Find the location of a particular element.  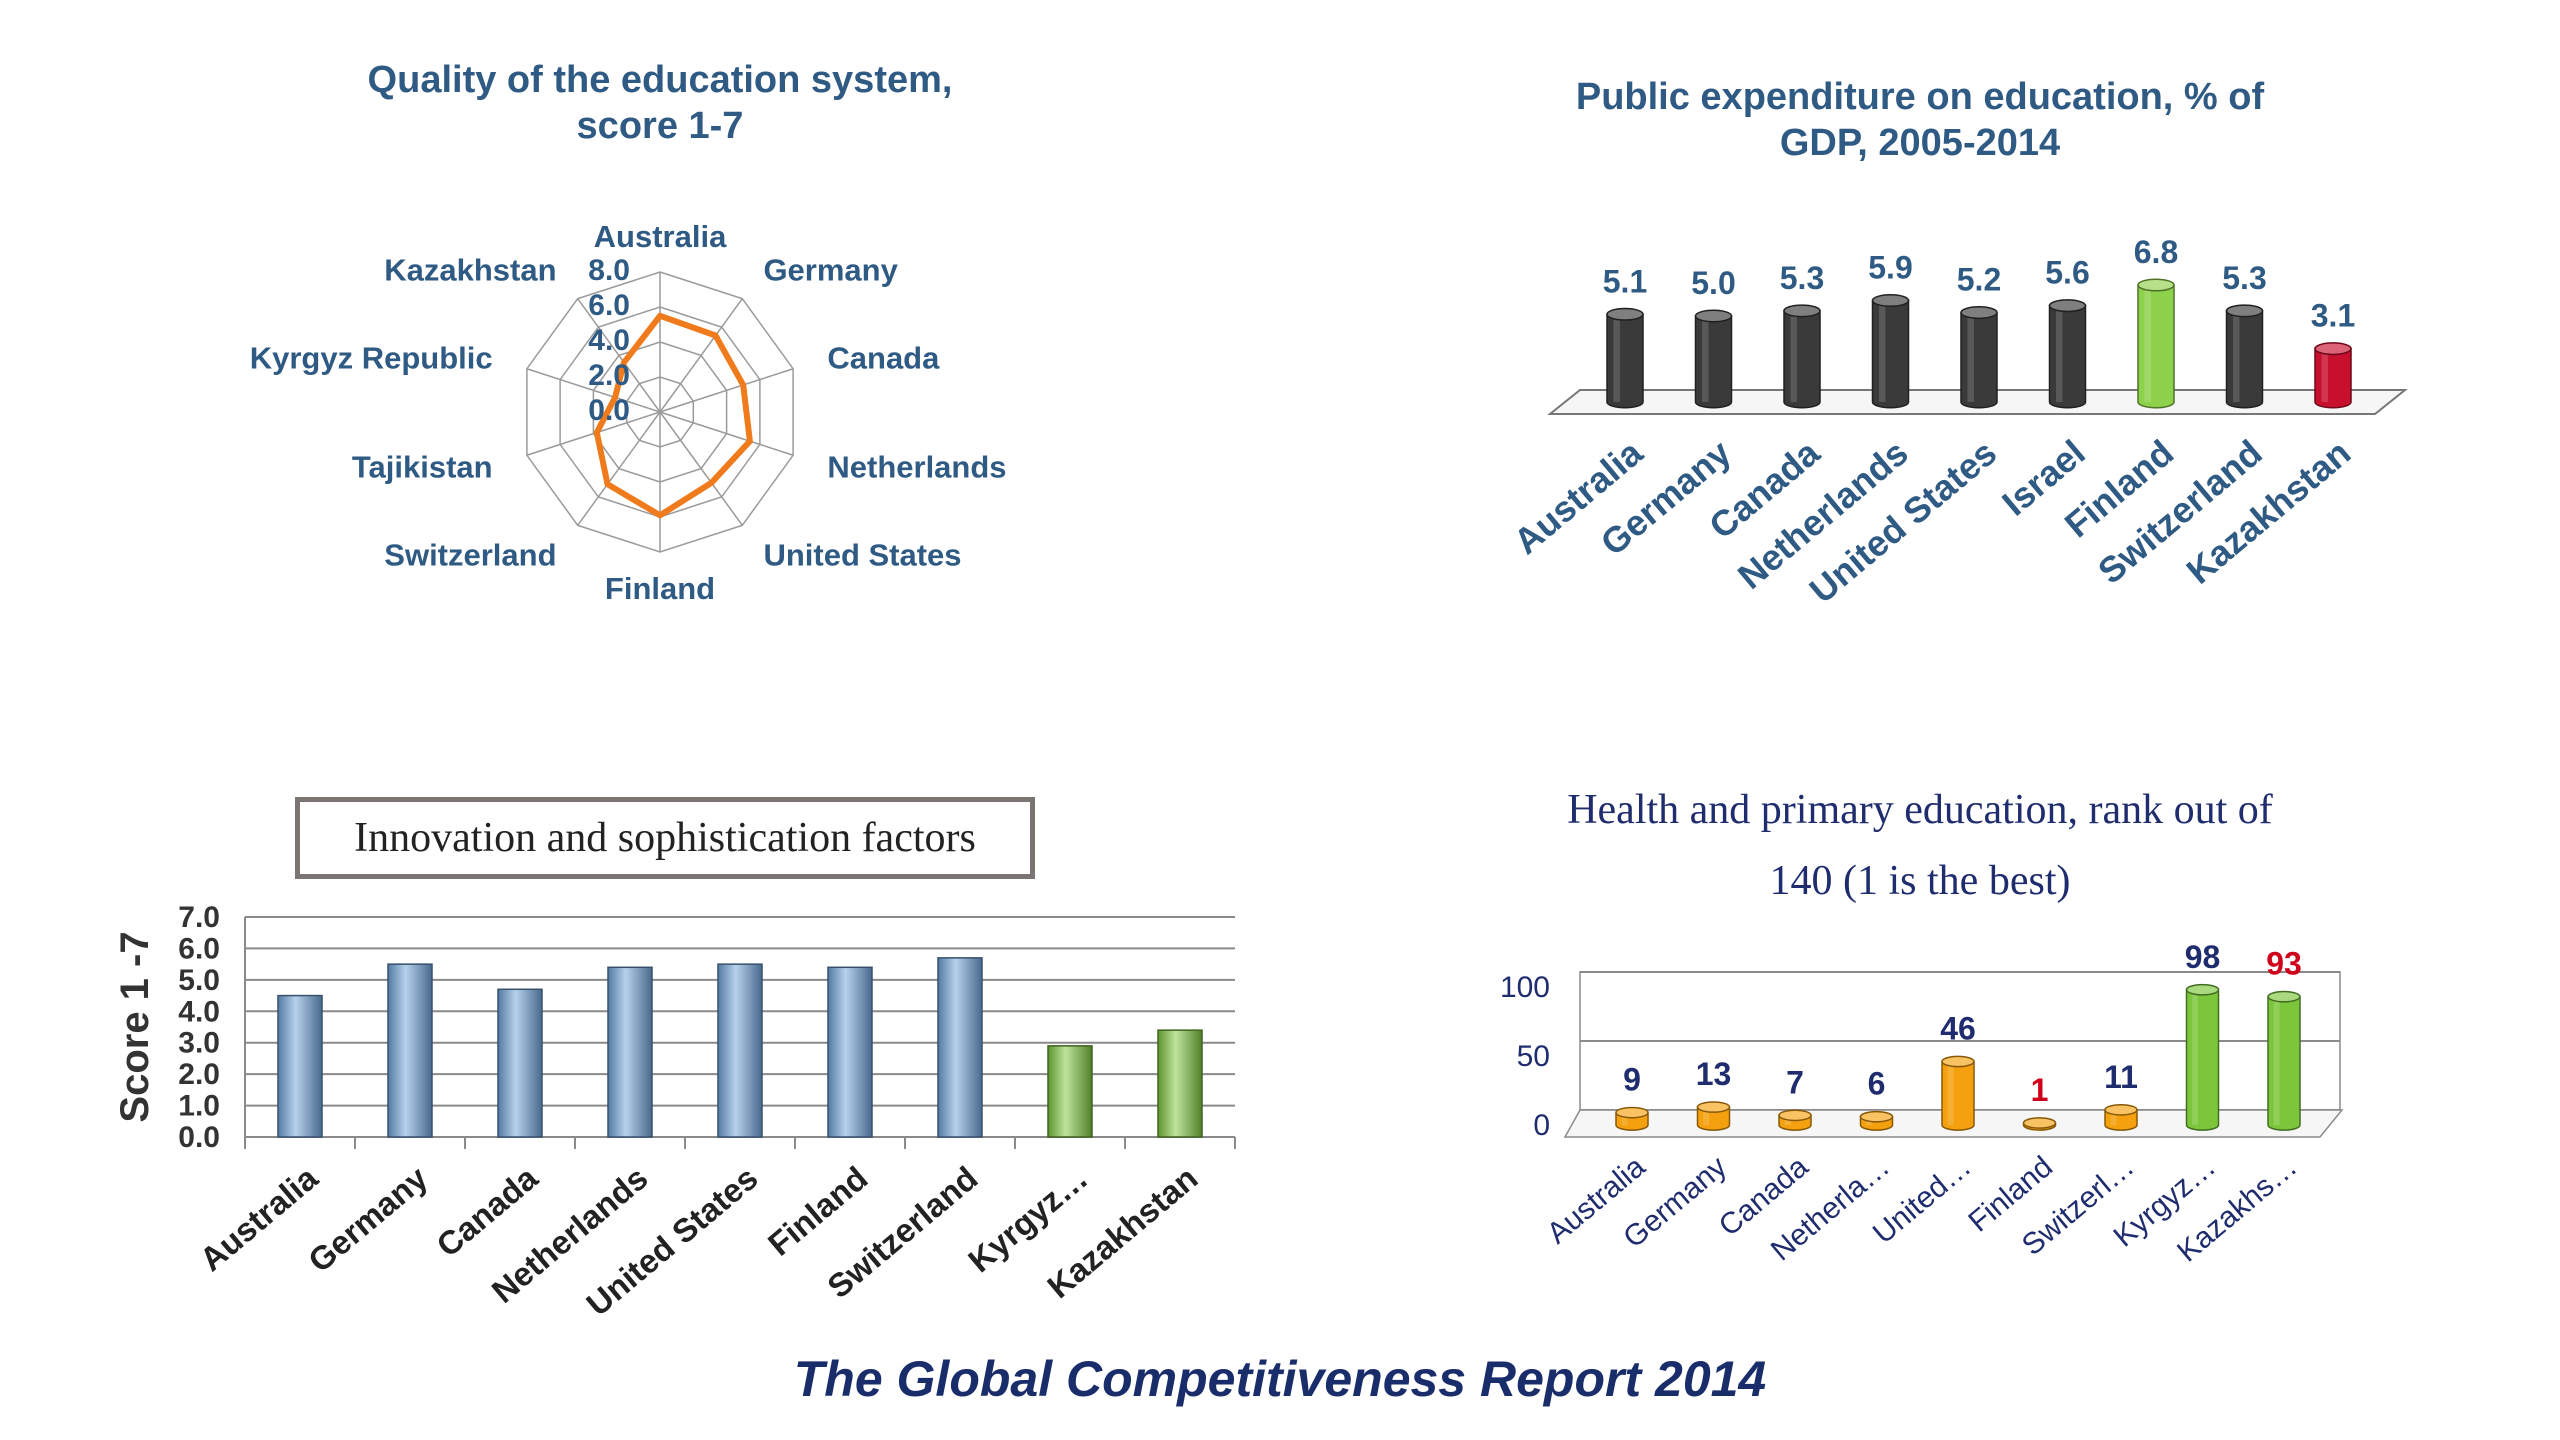

radar-category-label: Netherlands is located at coordinates (916, 466).